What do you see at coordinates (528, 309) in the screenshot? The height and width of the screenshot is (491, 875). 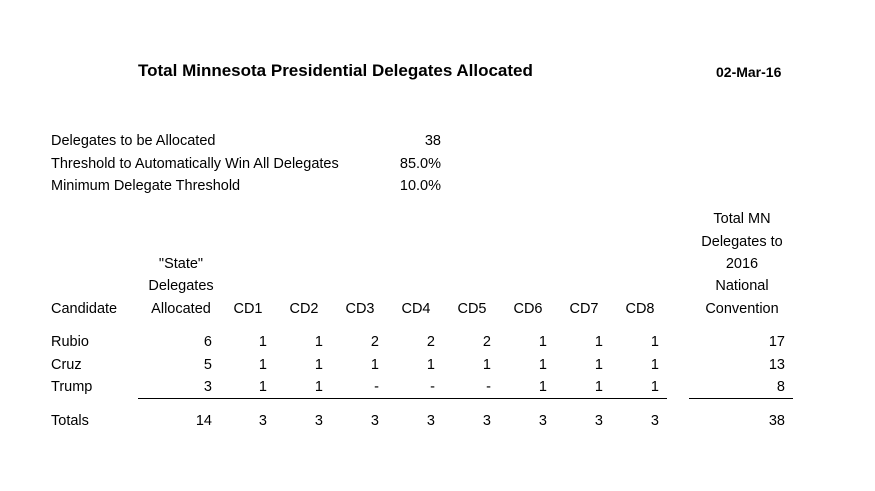 I see `header-cd6: CD6` at bounding box center [528, 309].